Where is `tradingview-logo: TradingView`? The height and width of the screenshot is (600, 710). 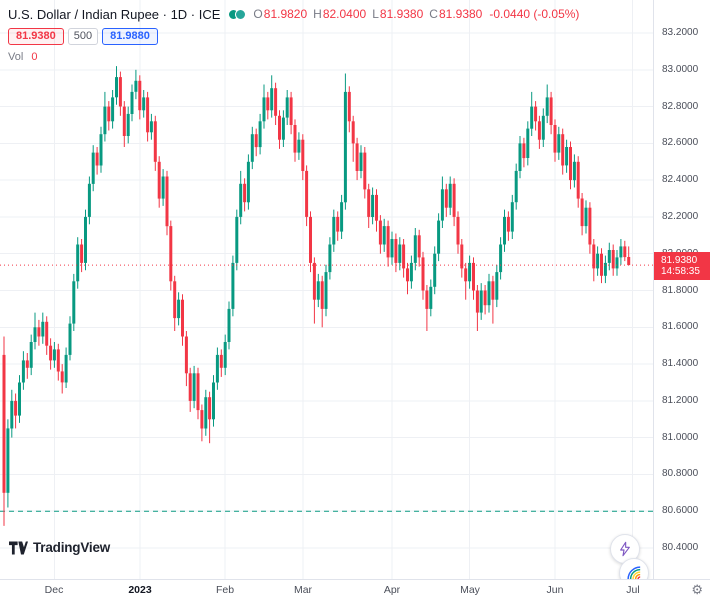 tradingview-logo: TradingView is located at coordinates (59, 547).